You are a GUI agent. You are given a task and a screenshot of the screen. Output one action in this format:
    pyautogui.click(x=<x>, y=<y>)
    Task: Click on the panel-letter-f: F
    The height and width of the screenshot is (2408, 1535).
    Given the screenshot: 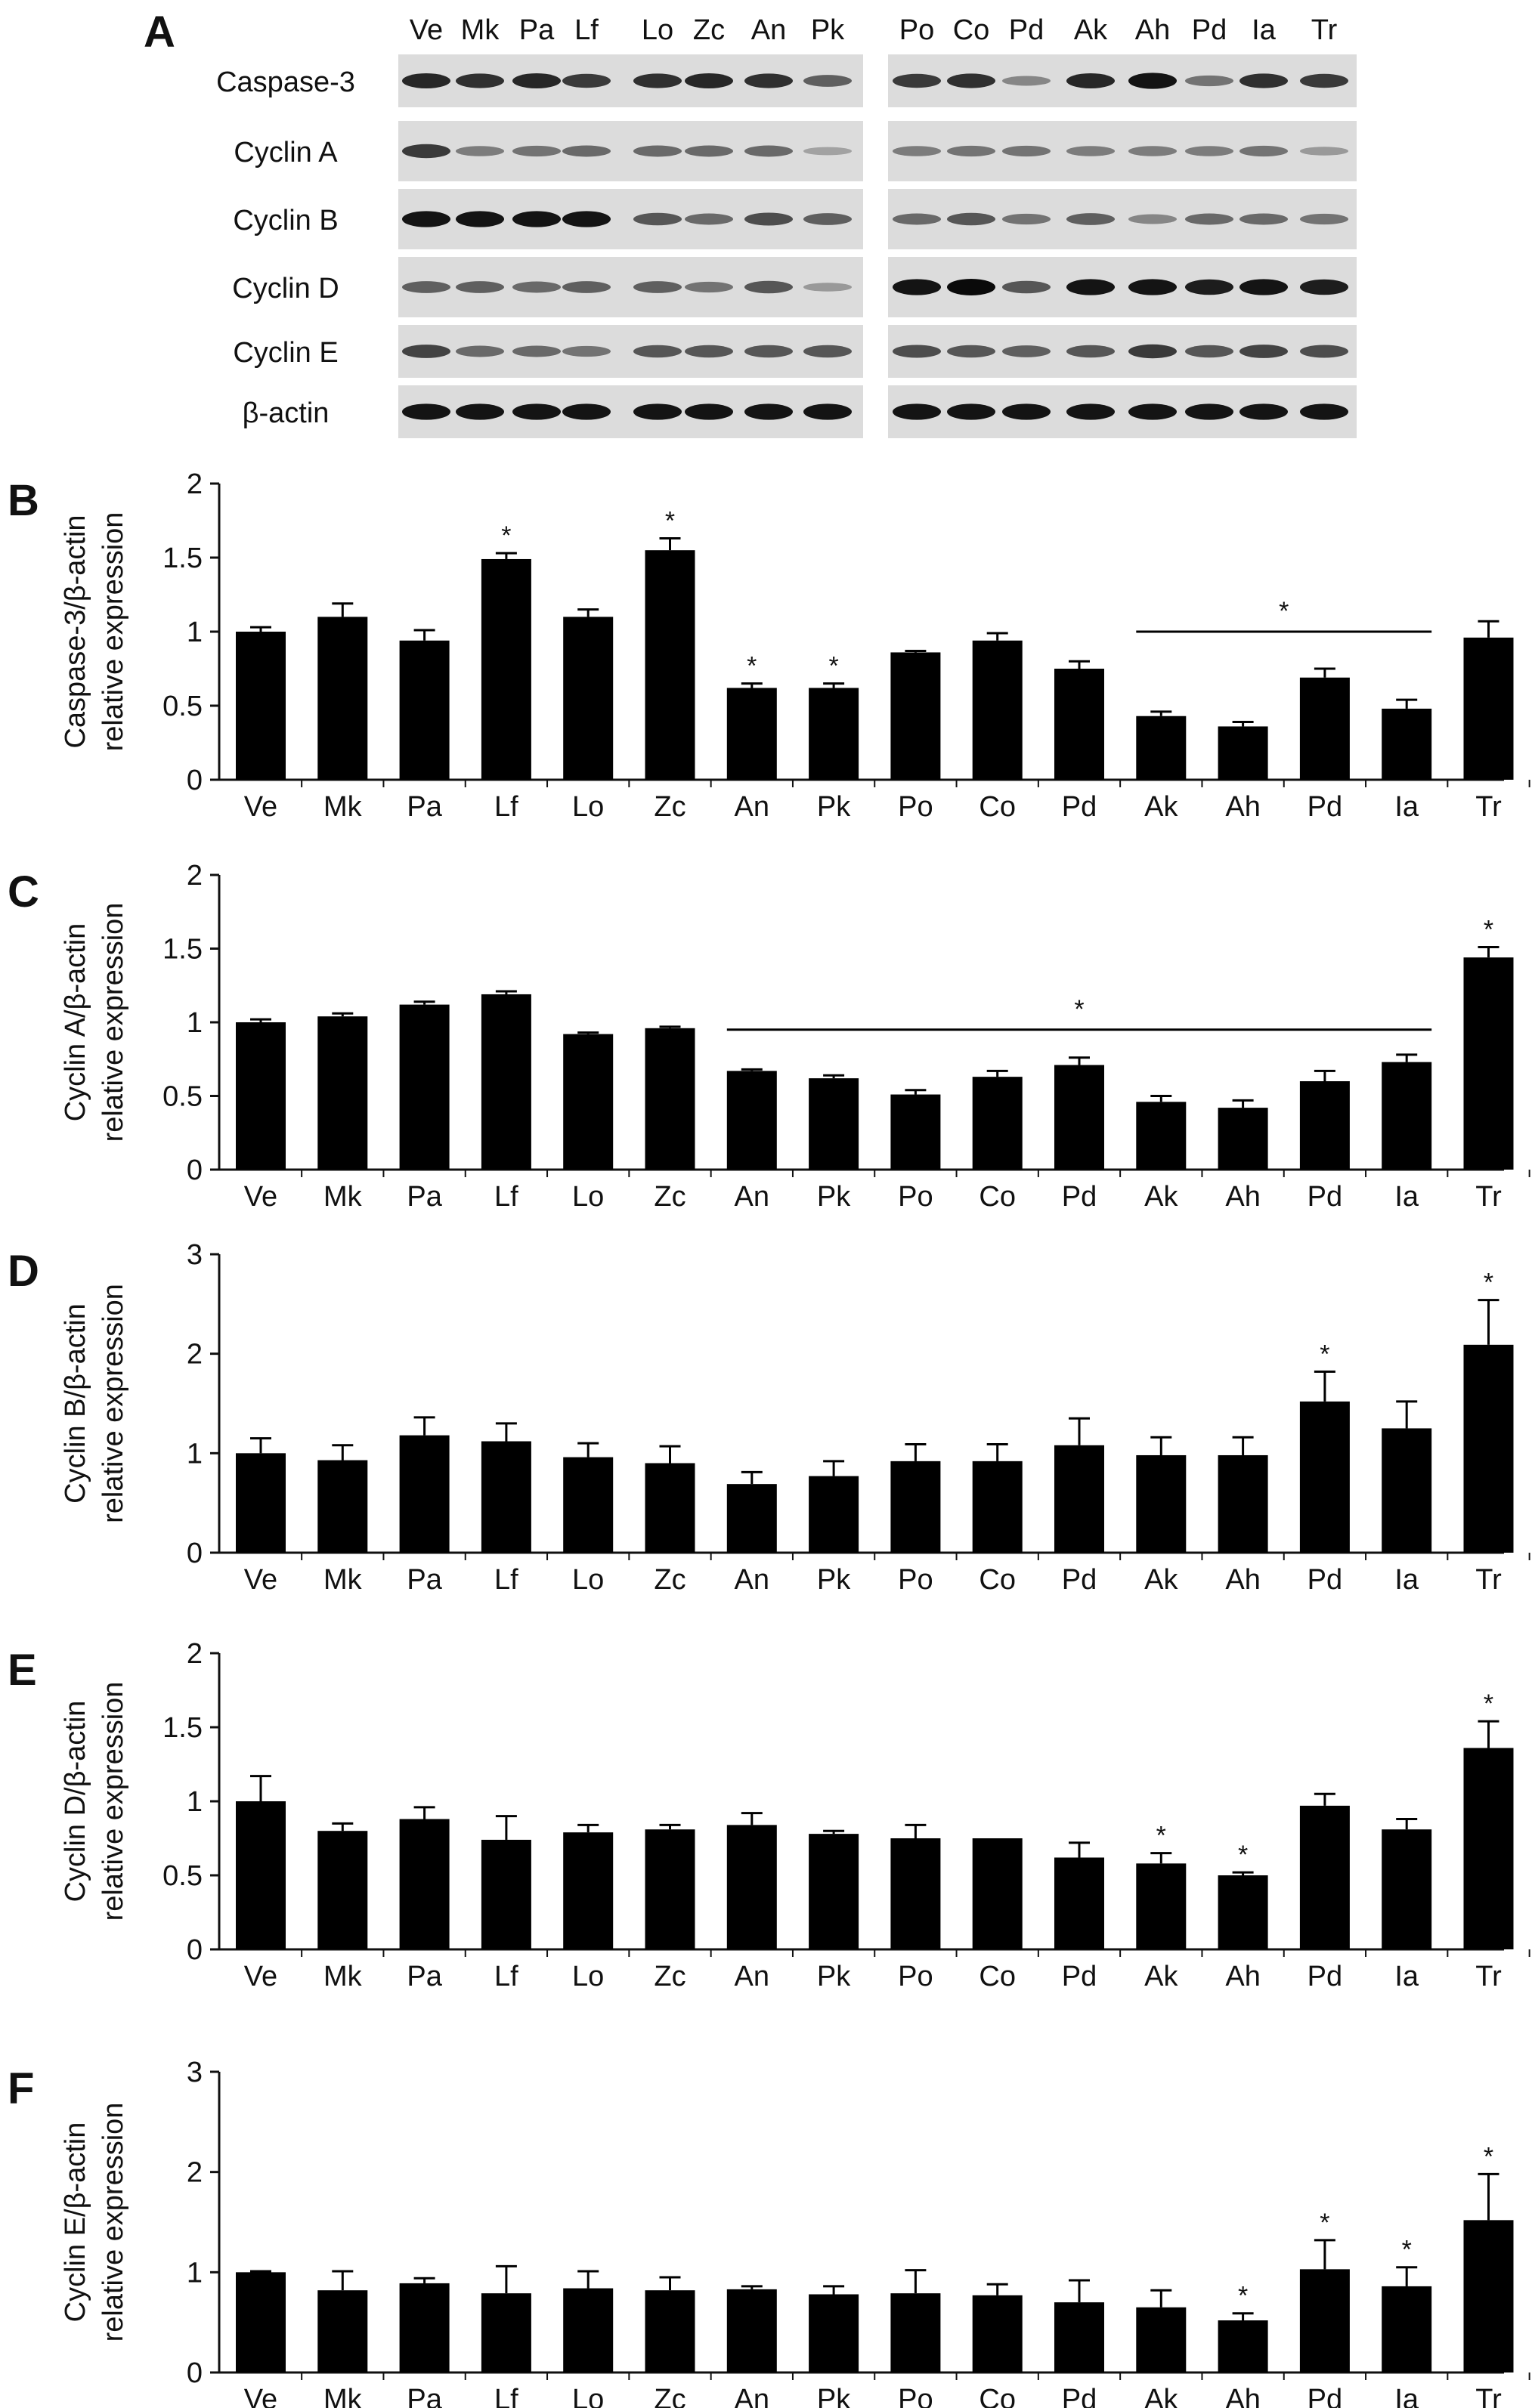 What is the action you would take?
    pyautogui.click(x=21, y=2088)
    